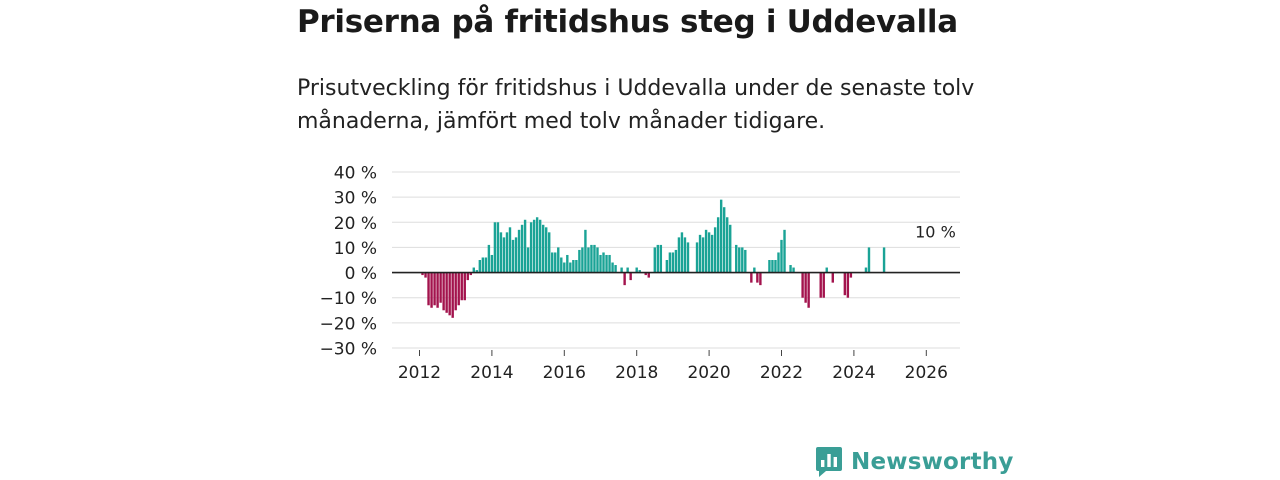 Image resolution: width=1280 pixels, height=480 pixels. I want to click on newsworthy-brand: Newsworthy, so click(914, 462).